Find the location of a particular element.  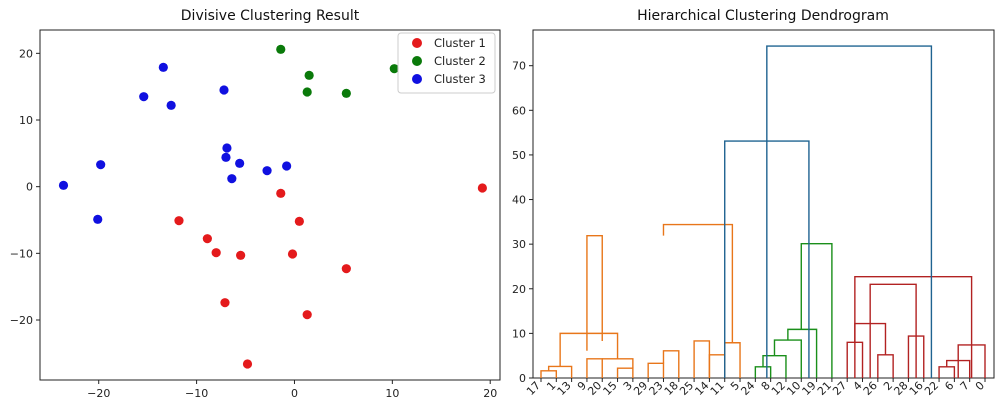

scatter-xtick-label: 10 is located at coordinates (392, 393).